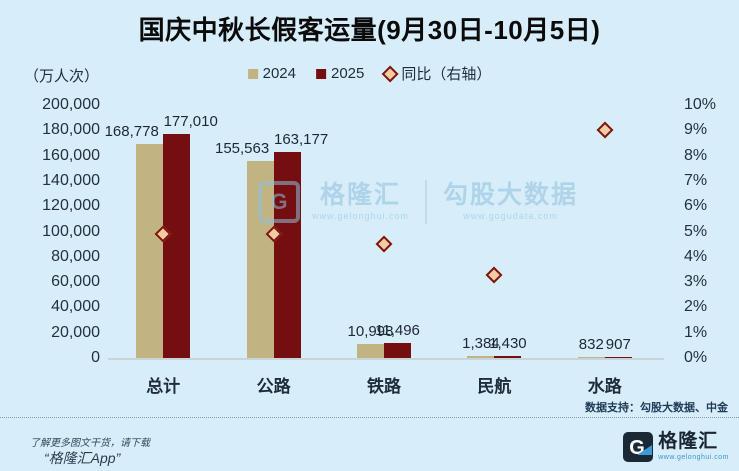  What do you see at coordinates (347, 73) in the screenshot?
I see `legend-2025-label: 2025` at bounding box center [347, 73].